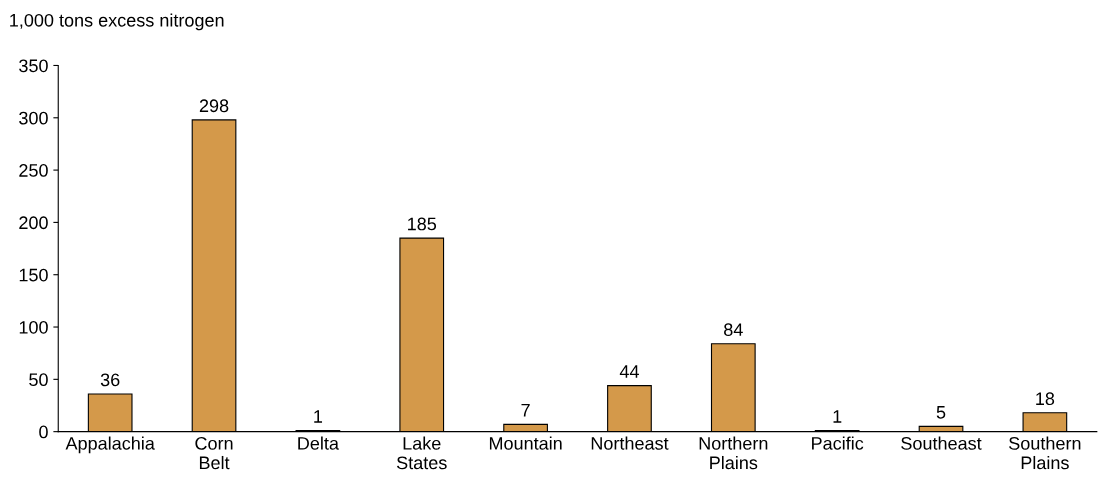 The width and height of the screenshot is (1099, 485). What do you see at coordinates (33, 275) in the screenshot?
I see `y-tick-label: 150` at bounding box center [33, 275].